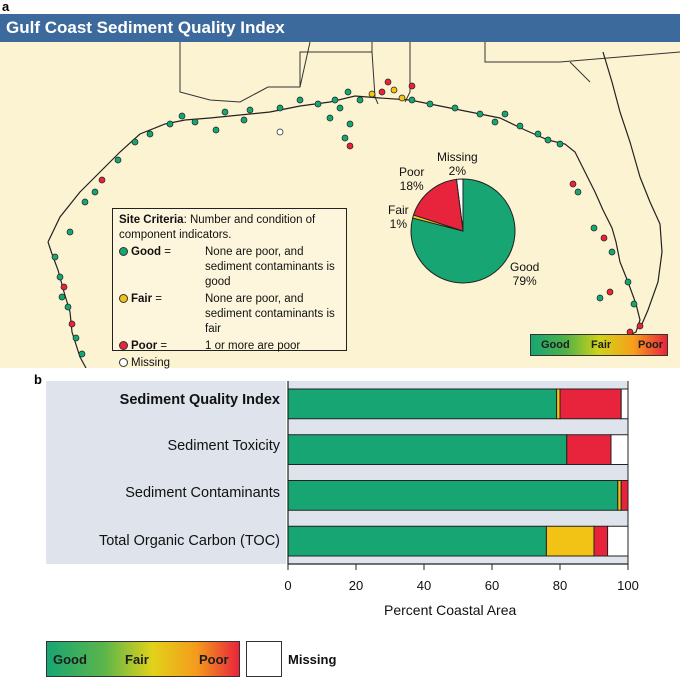 This screenshot has height=678, width=680. I want to click on pie-slice-poor, so click(438, 205).